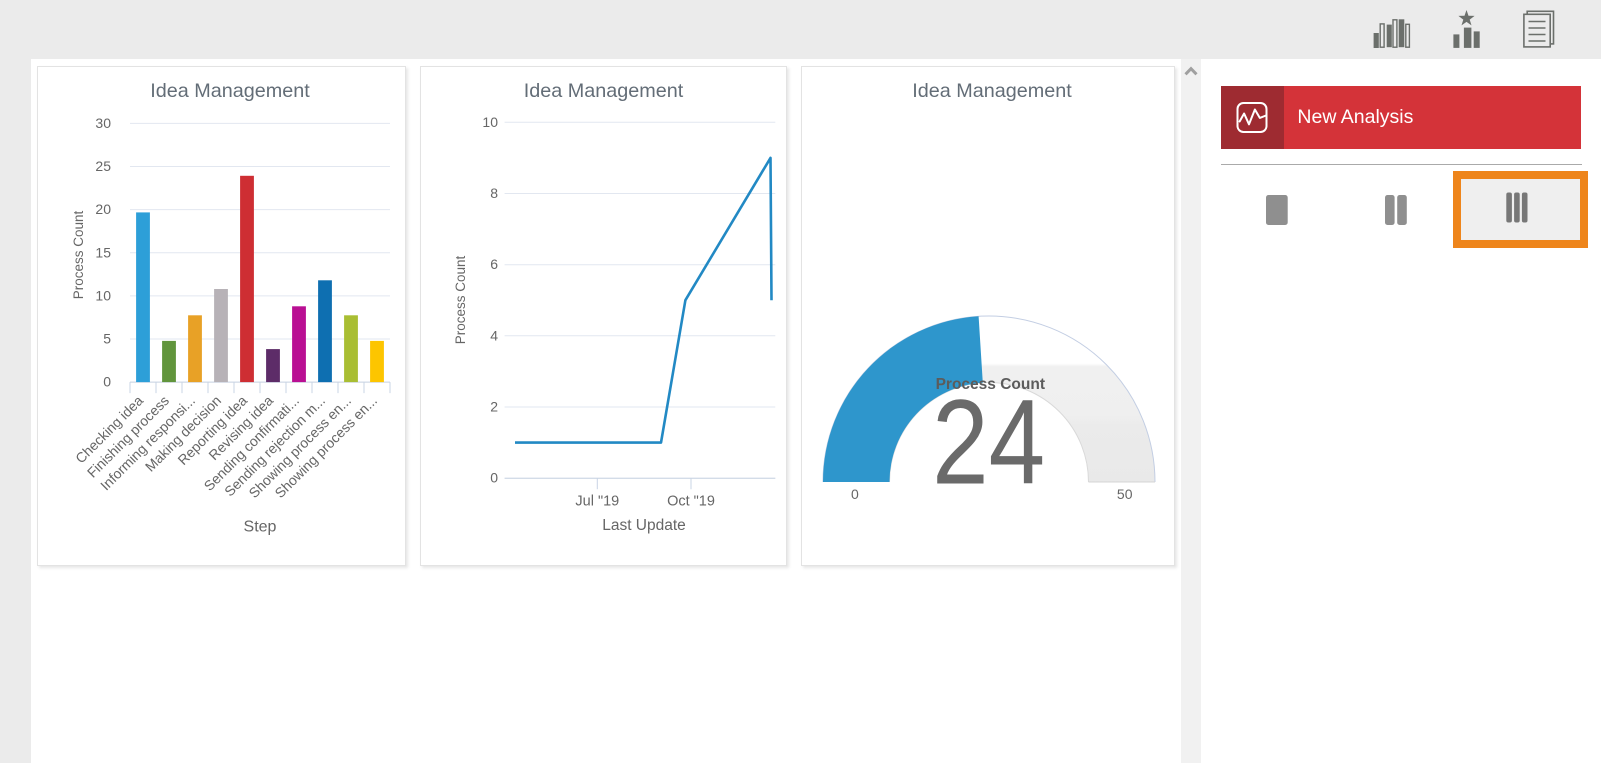 This screenshot has height=763, width=1601. I want to click on svg-text: 8, so click(494, 193).